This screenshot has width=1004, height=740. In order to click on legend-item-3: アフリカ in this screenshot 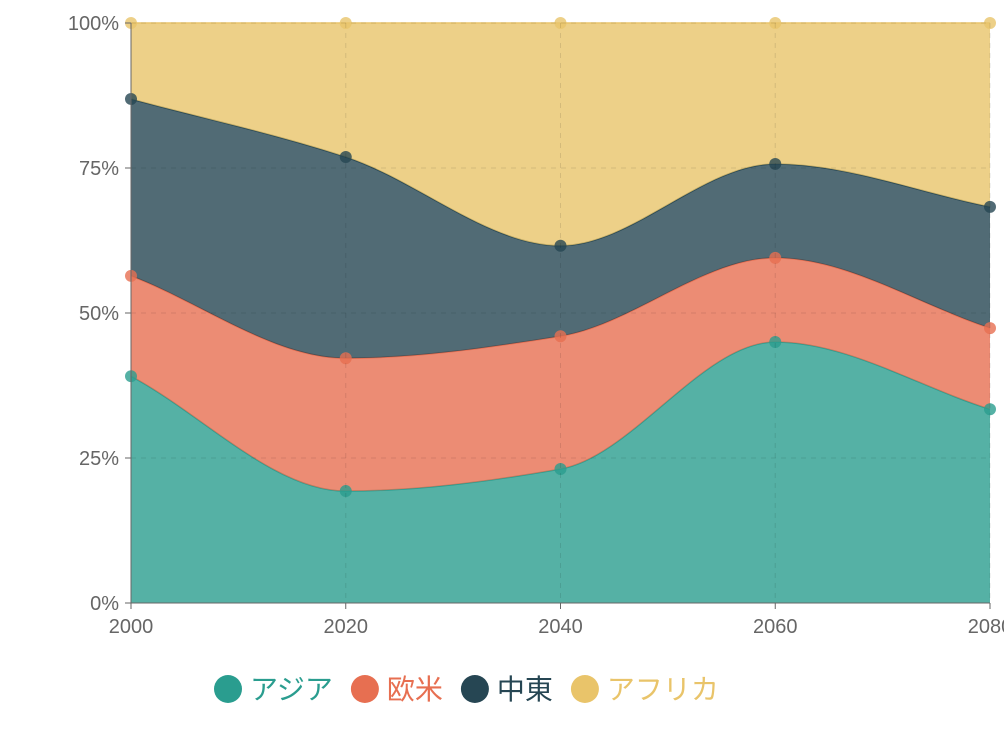, I will do `click(644, 689)`.